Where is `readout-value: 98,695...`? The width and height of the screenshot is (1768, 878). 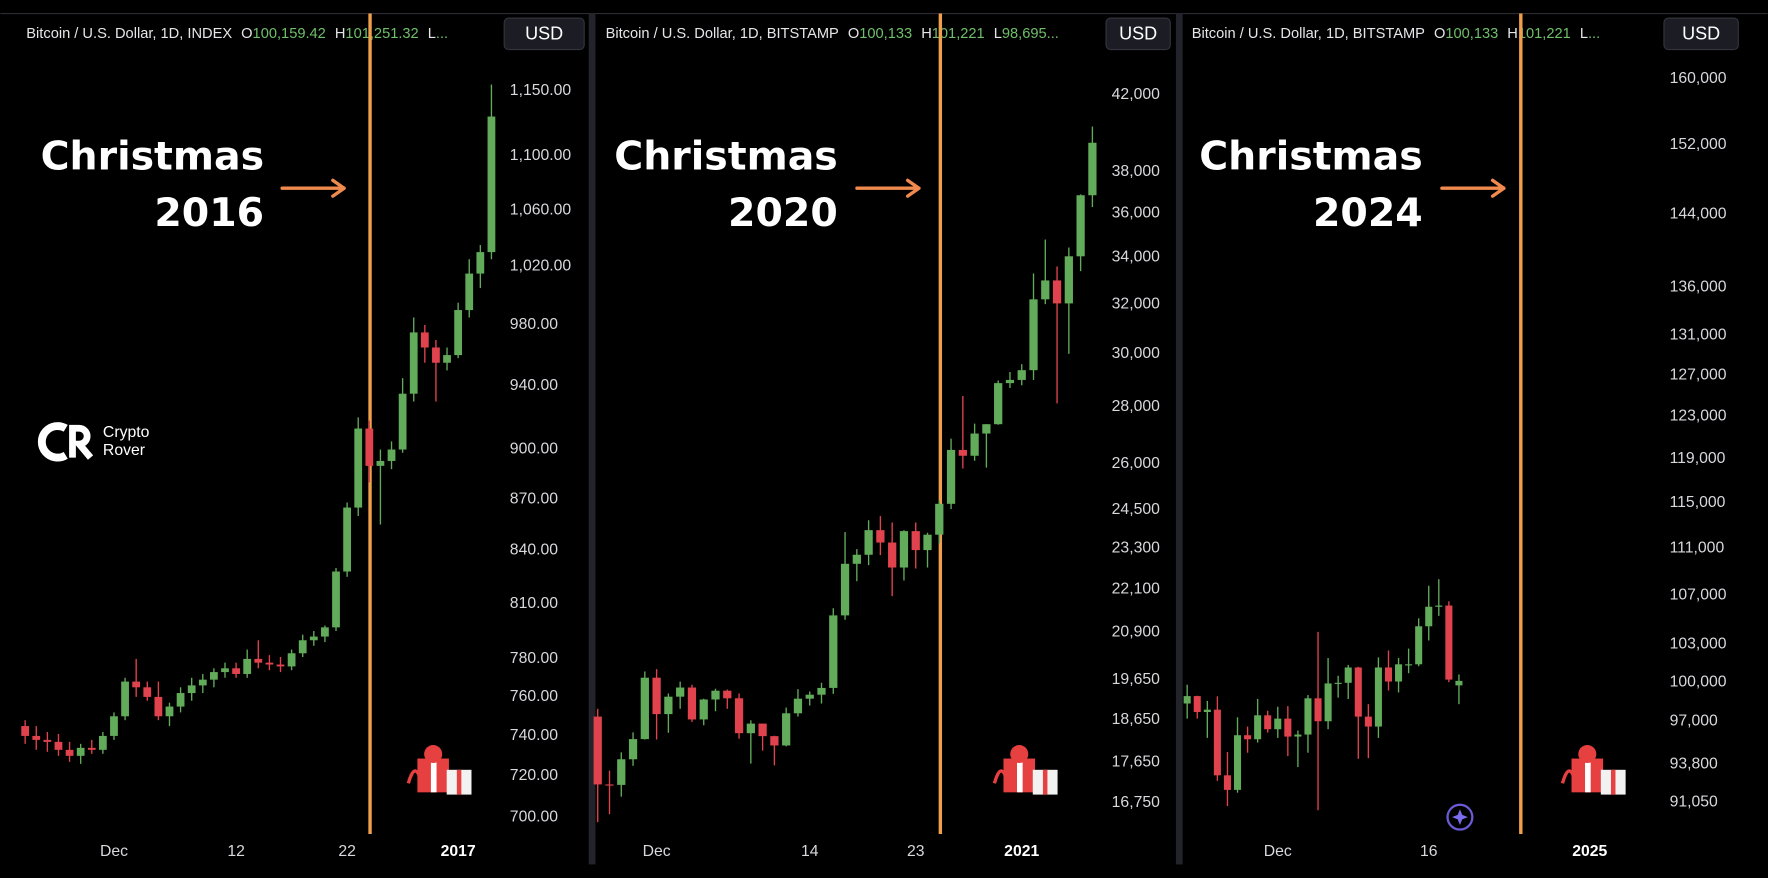
readout-value: 98,695... is located at coordinates (1030, 34).